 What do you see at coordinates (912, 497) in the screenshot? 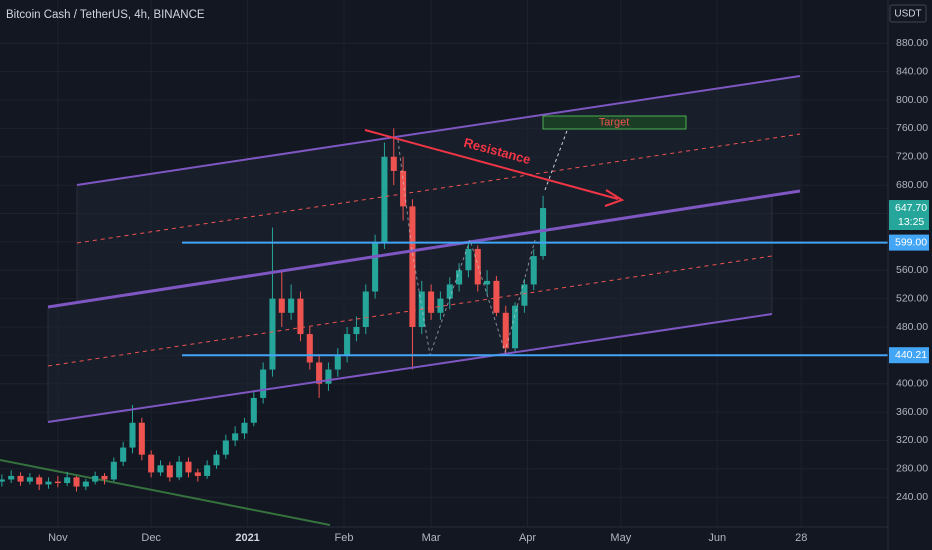
I see `y-tick-label: 240.00` at bounding box center [912, 497].